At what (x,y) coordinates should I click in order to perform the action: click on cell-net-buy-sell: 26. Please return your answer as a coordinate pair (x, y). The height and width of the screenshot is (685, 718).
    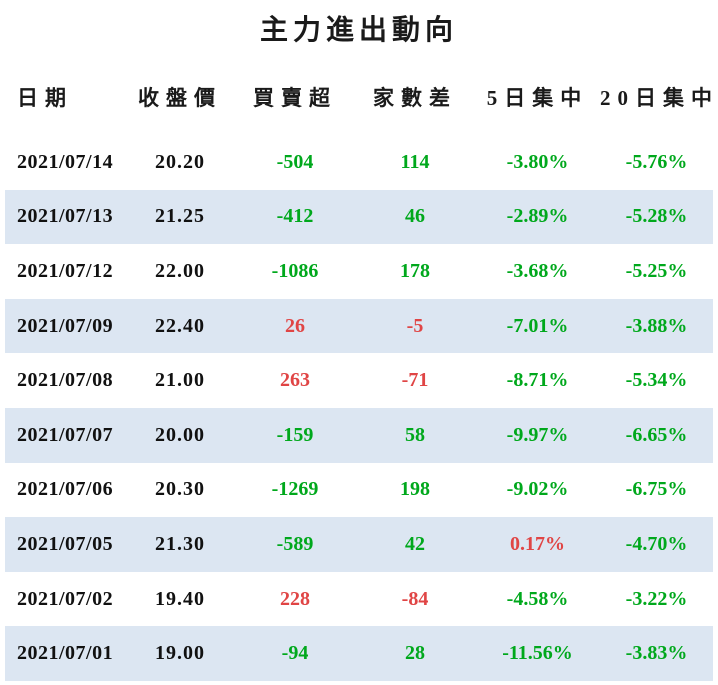
    Looking at the image, I should click on (295, 325).